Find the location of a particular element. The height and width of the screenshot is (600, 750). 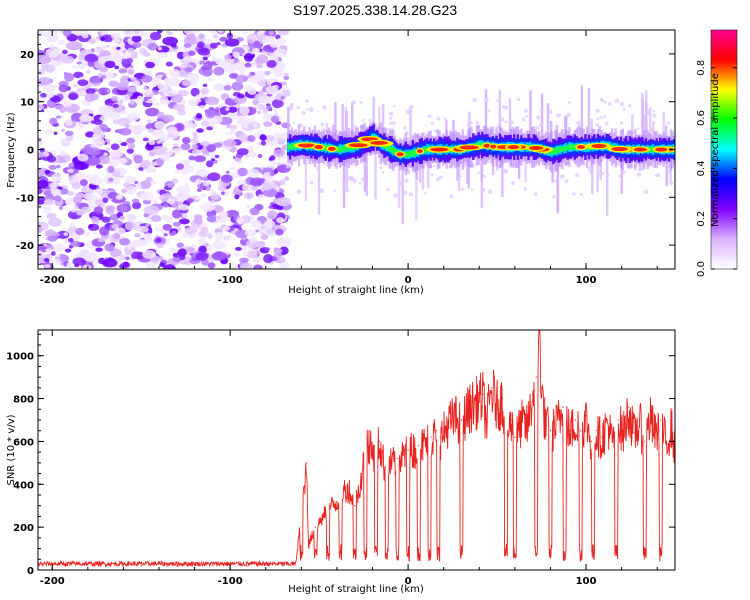

colorbar-gradient is located at coordinates (724, 149).